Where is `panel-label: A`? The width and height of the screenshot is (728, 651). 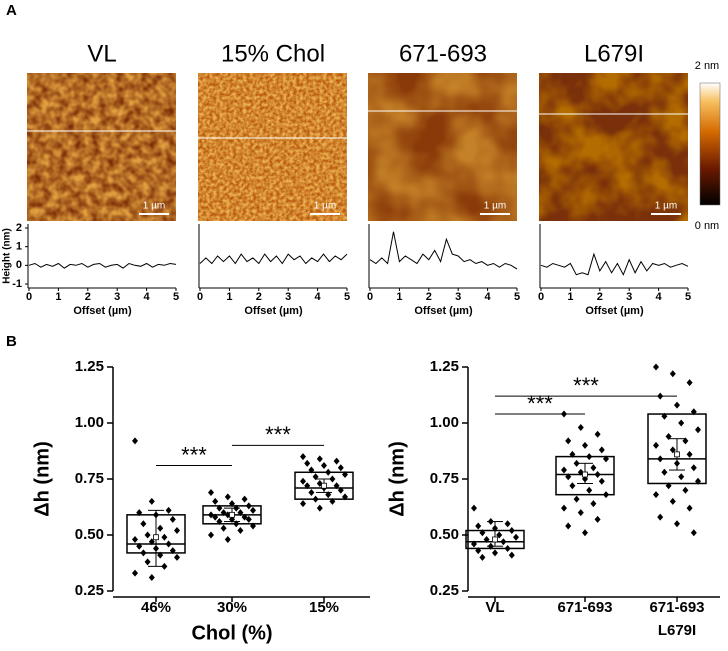 panel-label: A is located at coordinates (11, 10).